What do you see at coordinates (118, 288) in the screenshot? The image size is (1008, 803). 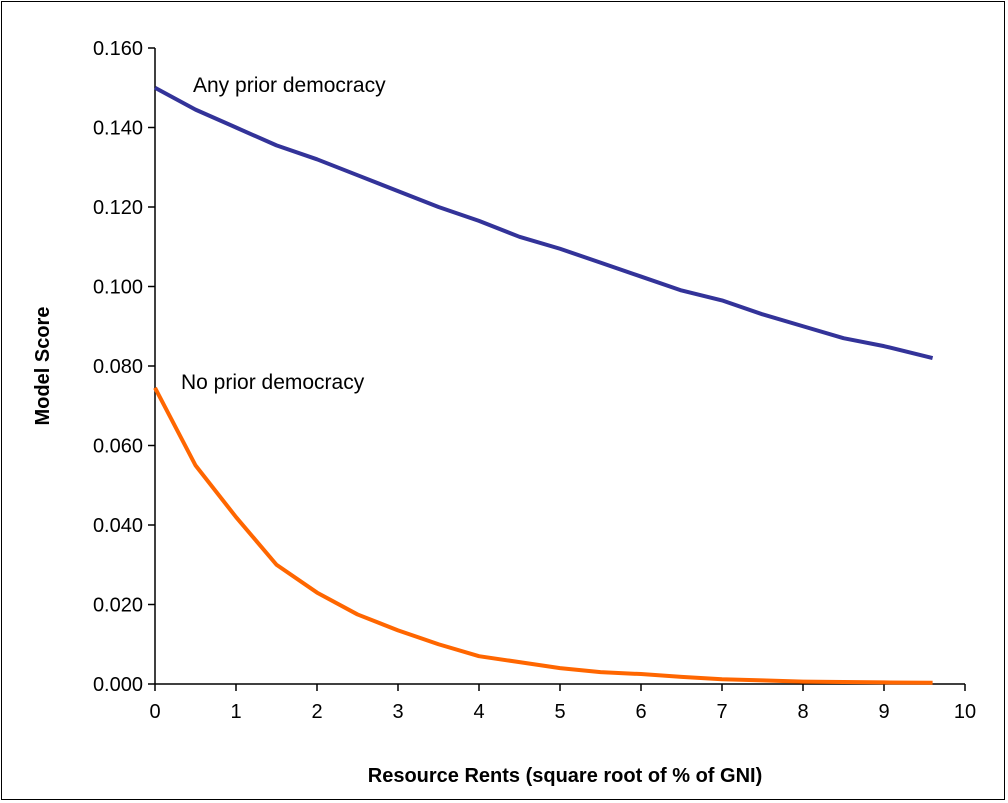 I see `y-tick-label: 0.100` at bounding box center [118, 288].